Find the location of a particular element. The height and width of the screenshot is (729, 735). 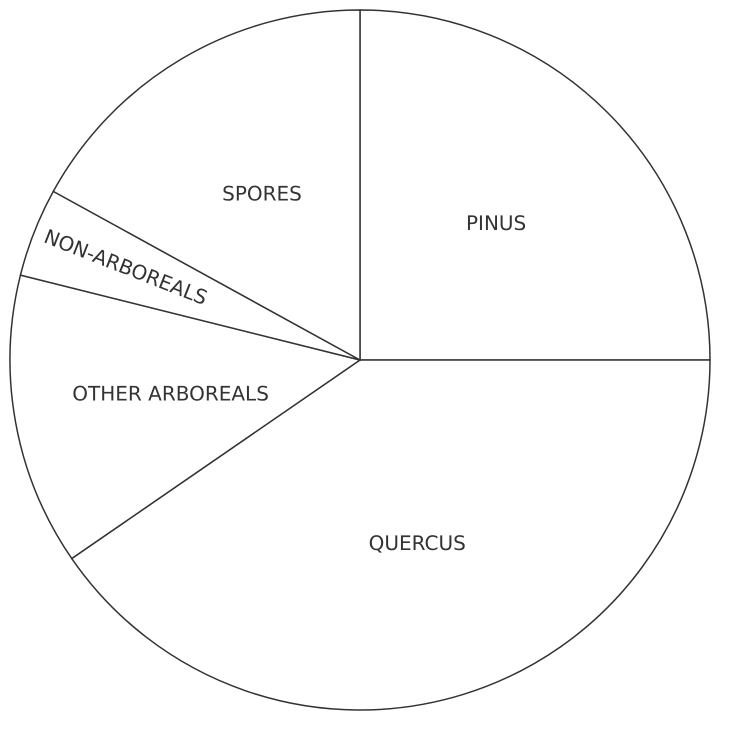

slice-label: OTHER ARBOREALS is located at coordinates (170, 393).